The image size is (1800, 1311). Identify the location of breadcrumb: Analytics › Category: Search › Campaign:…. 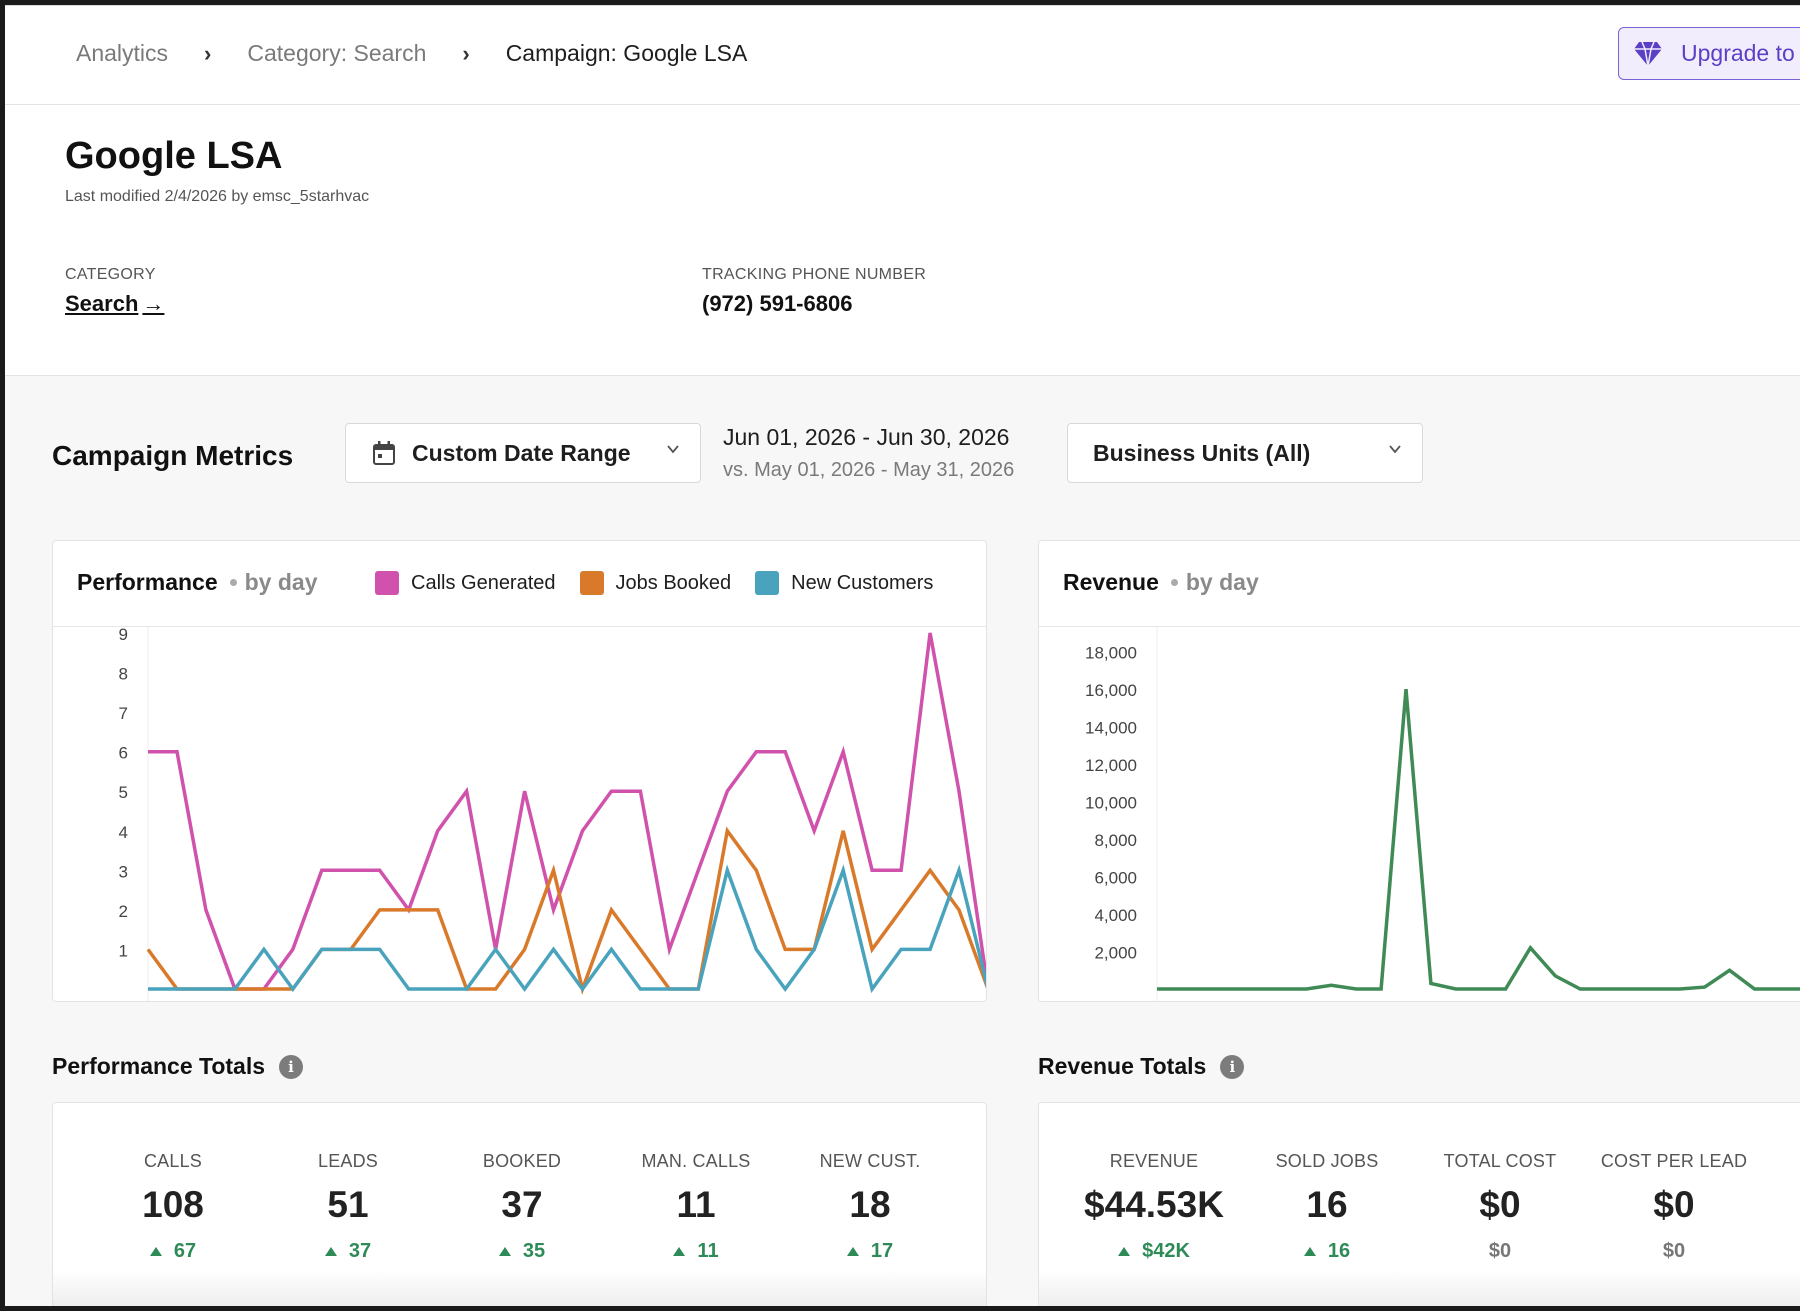
(411, 53).